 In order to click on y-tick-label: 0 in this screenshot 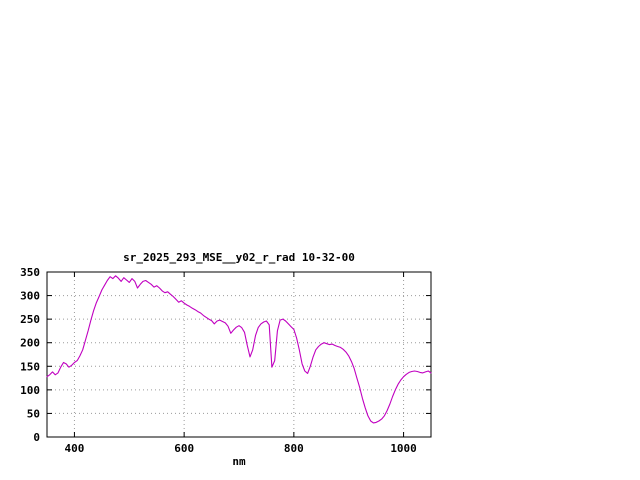, I will do `click(36, 437)`.